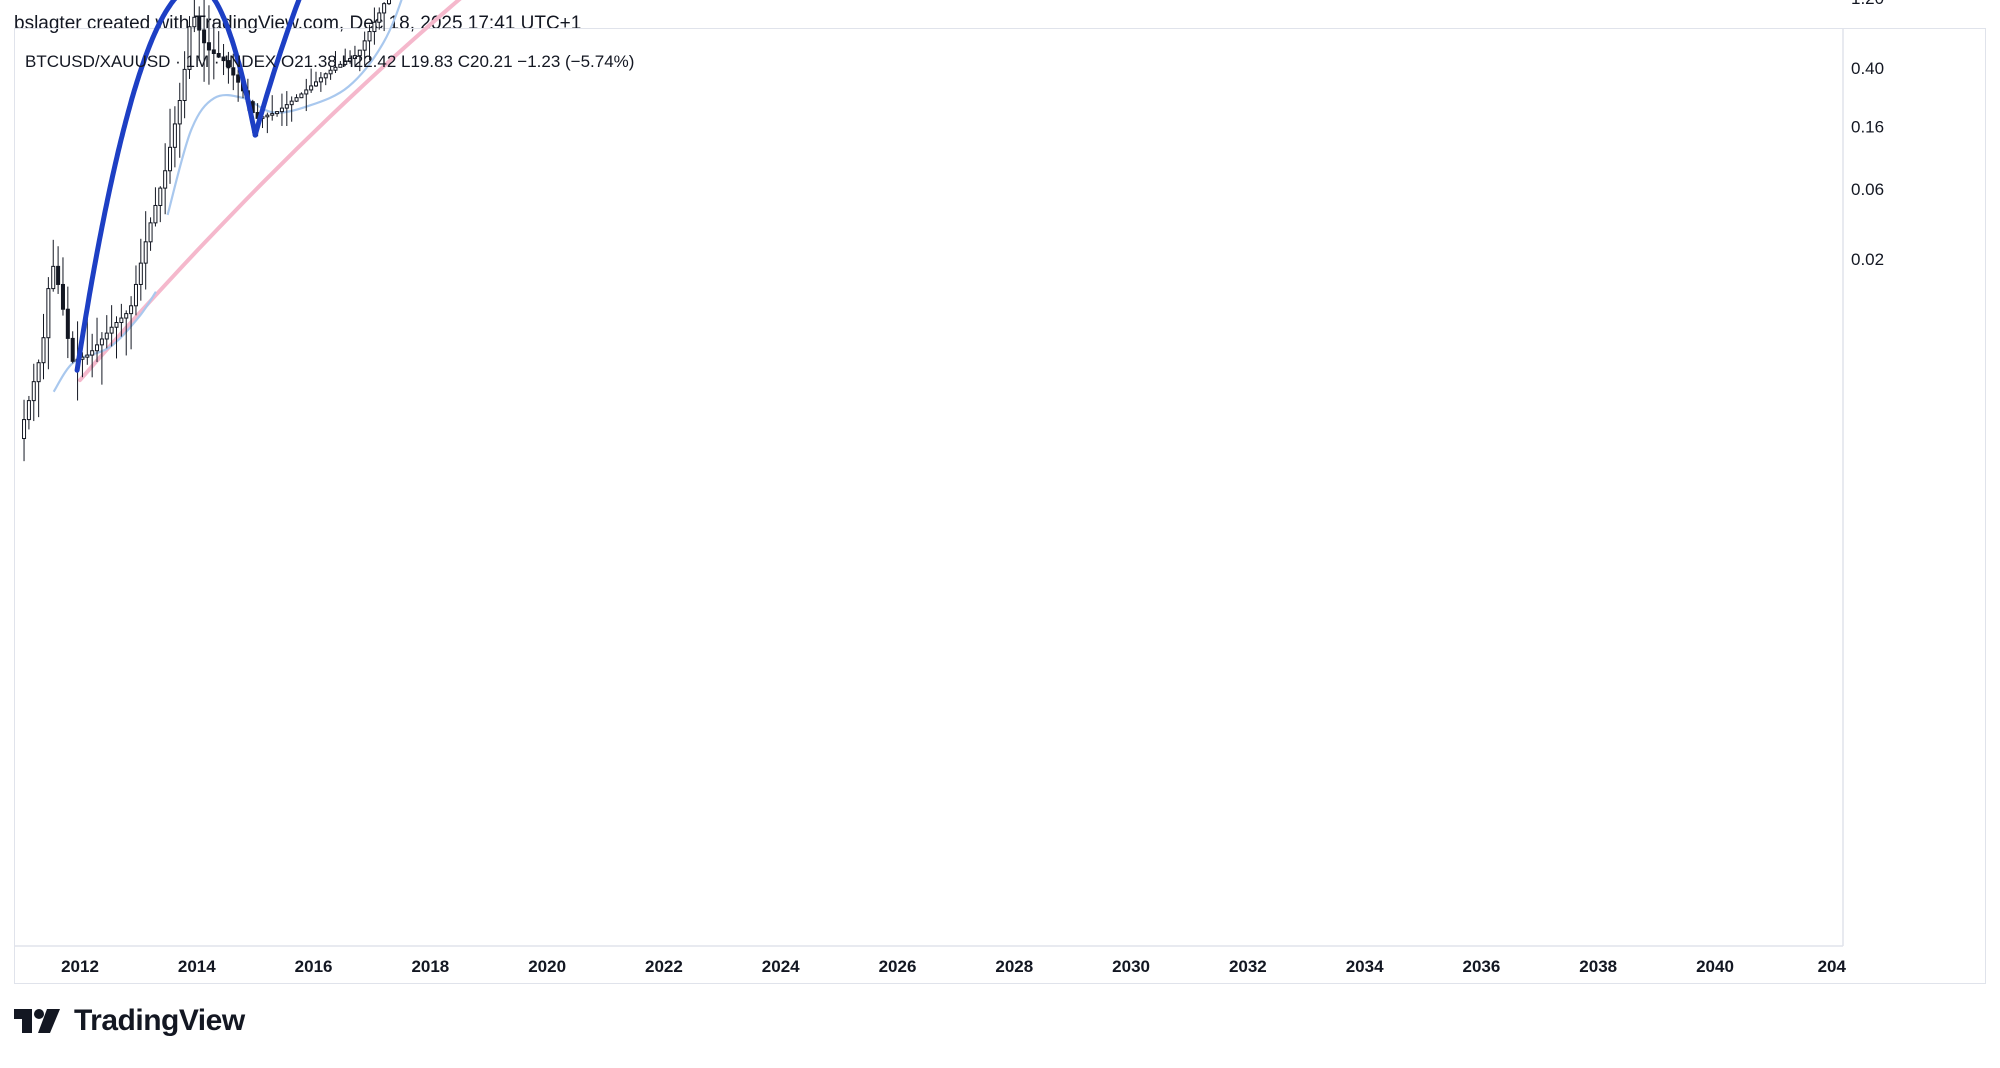 The image size is (2000, 1068). Describe the element at coordinates (159, 1020) in the screenshot. I see `tradingview-wordmark: TradingView` at that location.